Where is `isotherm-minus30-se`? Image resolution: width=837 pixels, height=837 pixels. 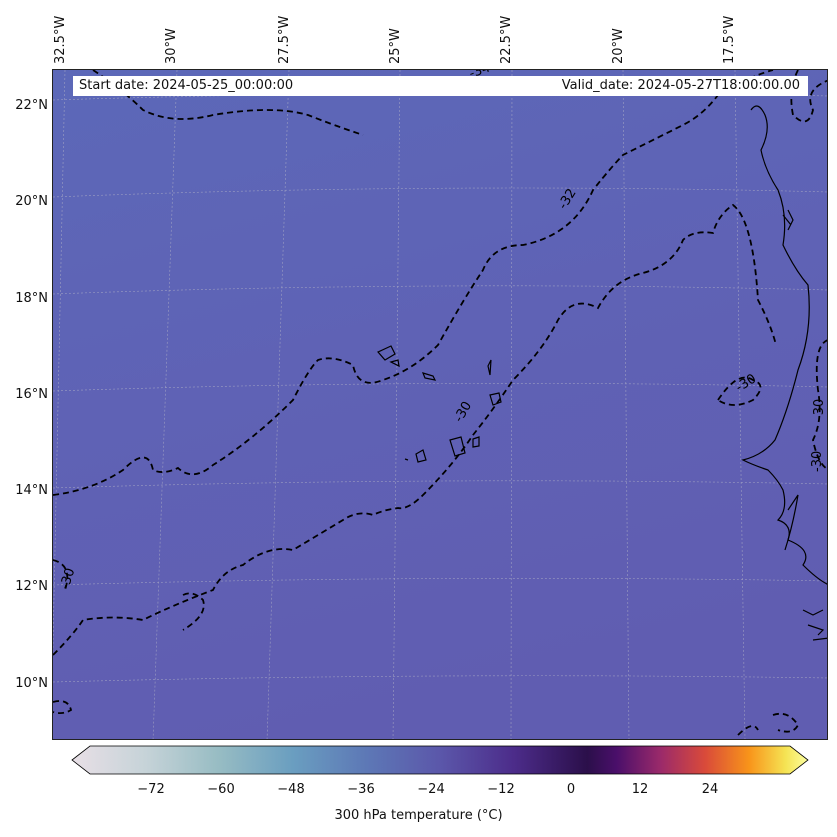 isotherm-minus30-se is located at coordinates (768, 724).